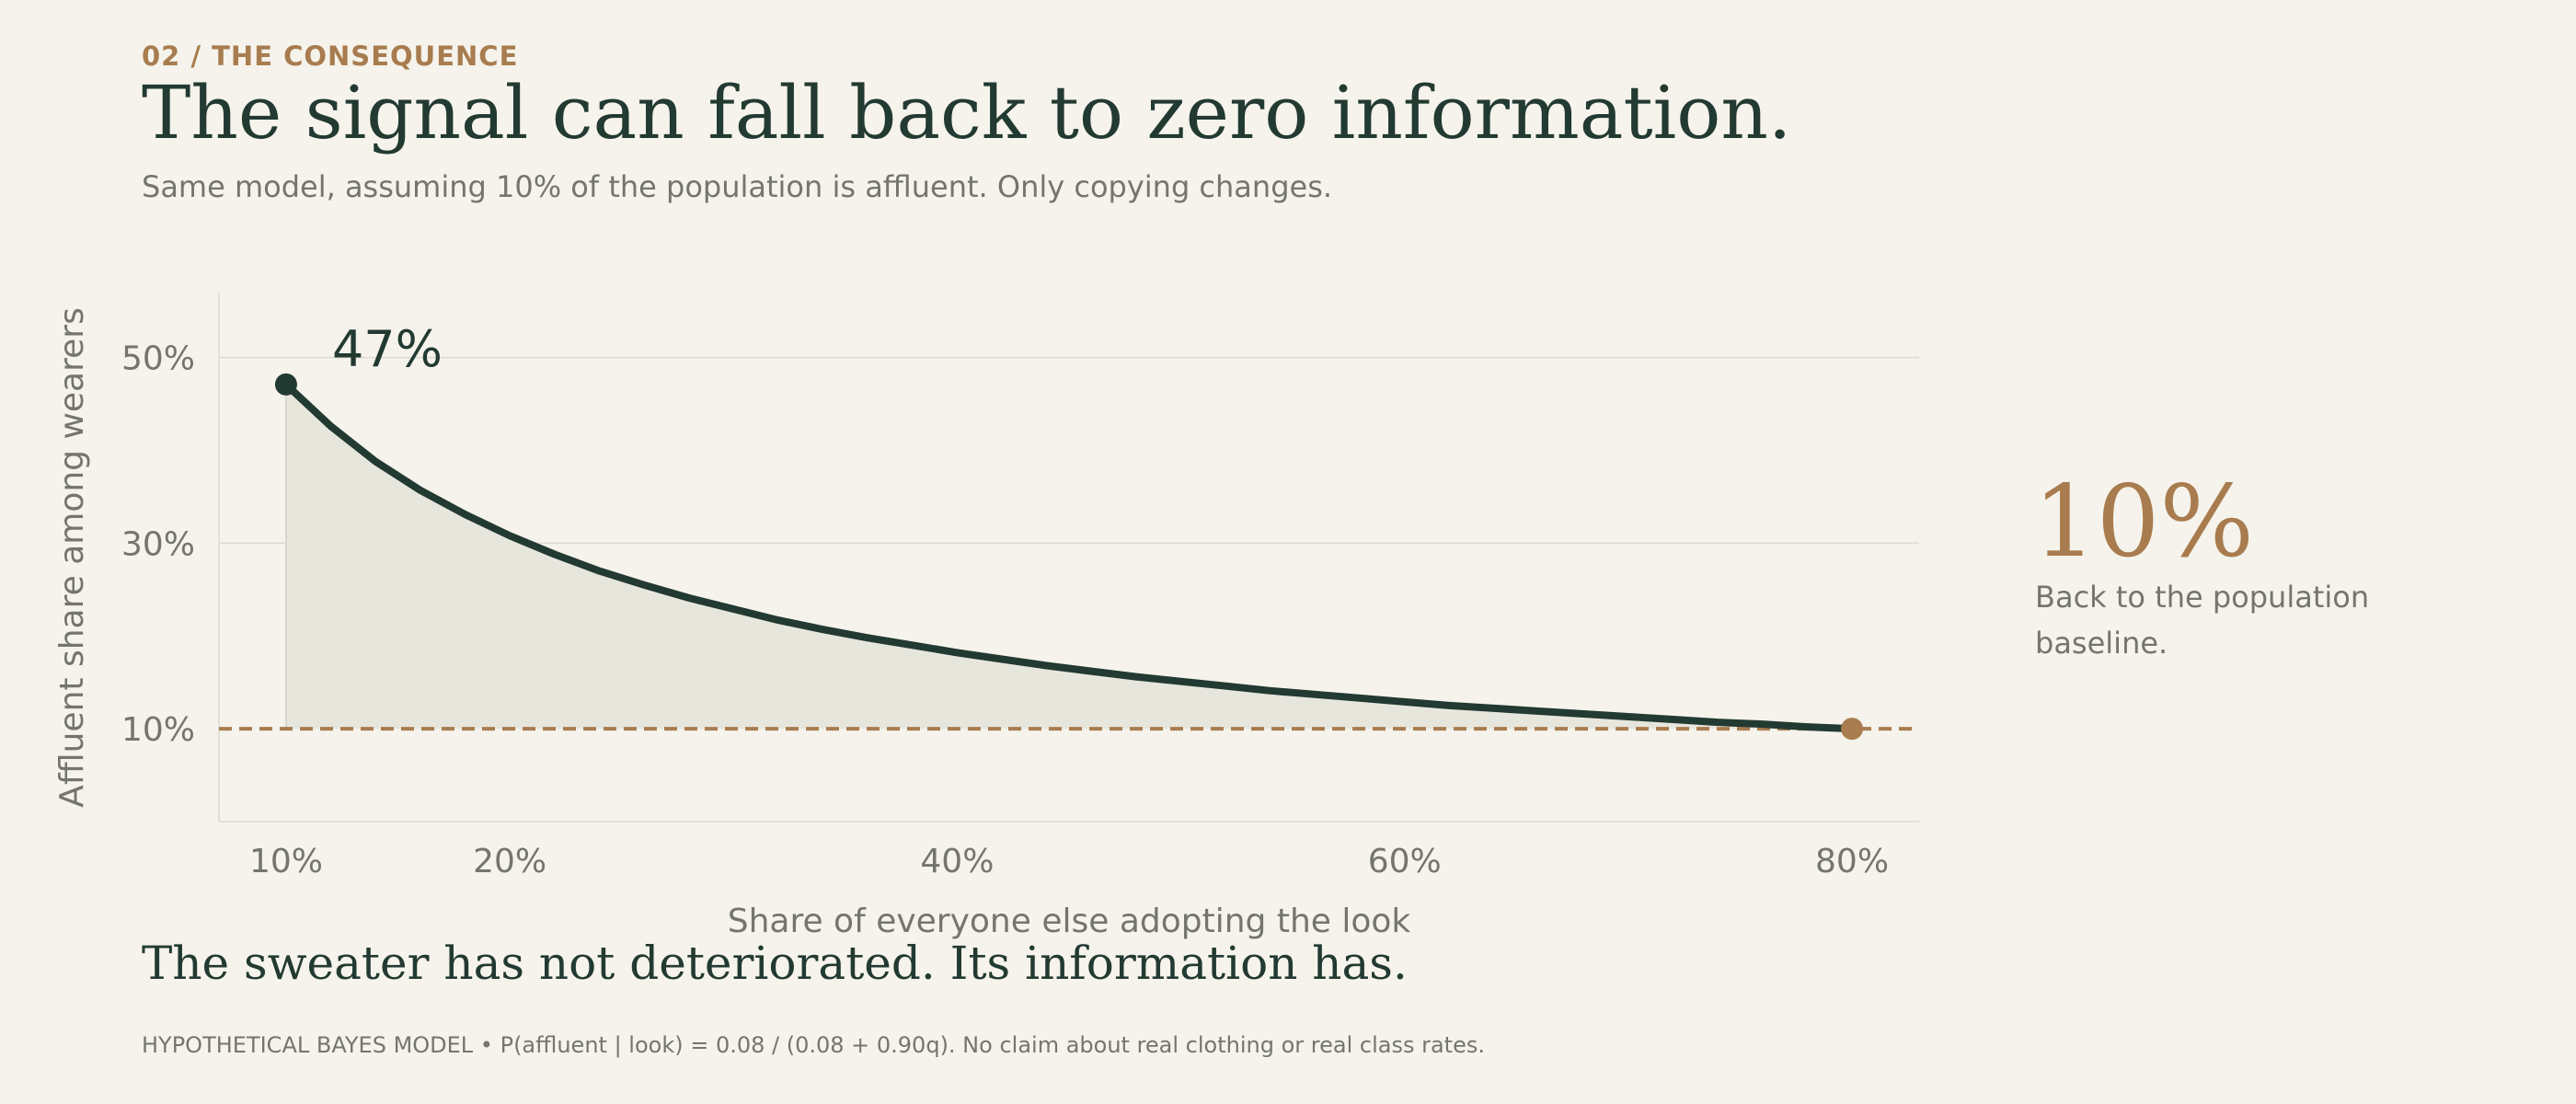  What do you see at coordinates (1852, 729) in the screenshot?
I see `end-point-marker` at bounding box center [1852, 729].